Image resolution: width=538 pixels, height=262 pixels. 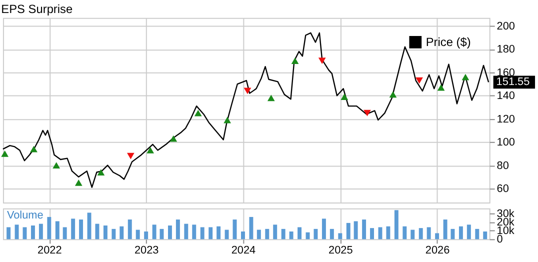 I want to click on y-axis-title: Volume, so click(x=25, y=215).